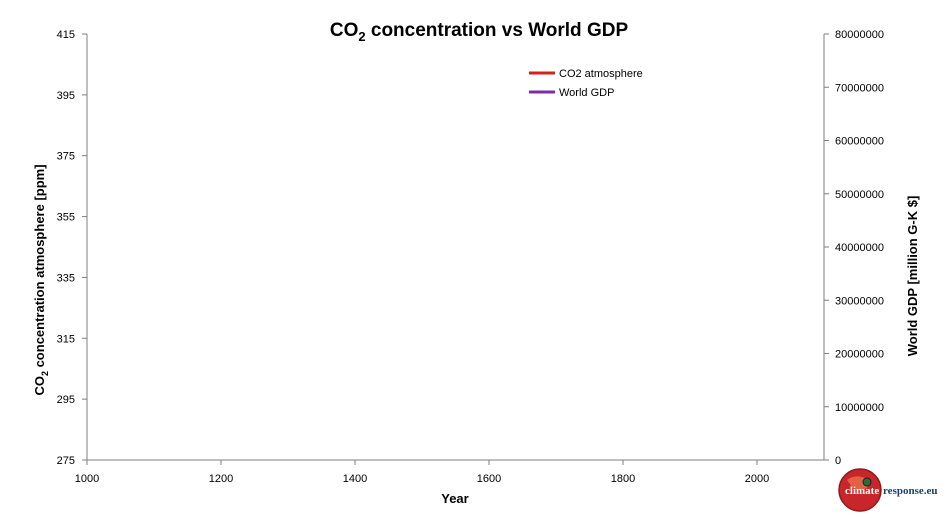 This screenshot has width=951, height=527. What do you see at coordinates (859, 301) in the screenshot?
I see `y2-tick-label: 30000000` at bounding box center [859, 301].